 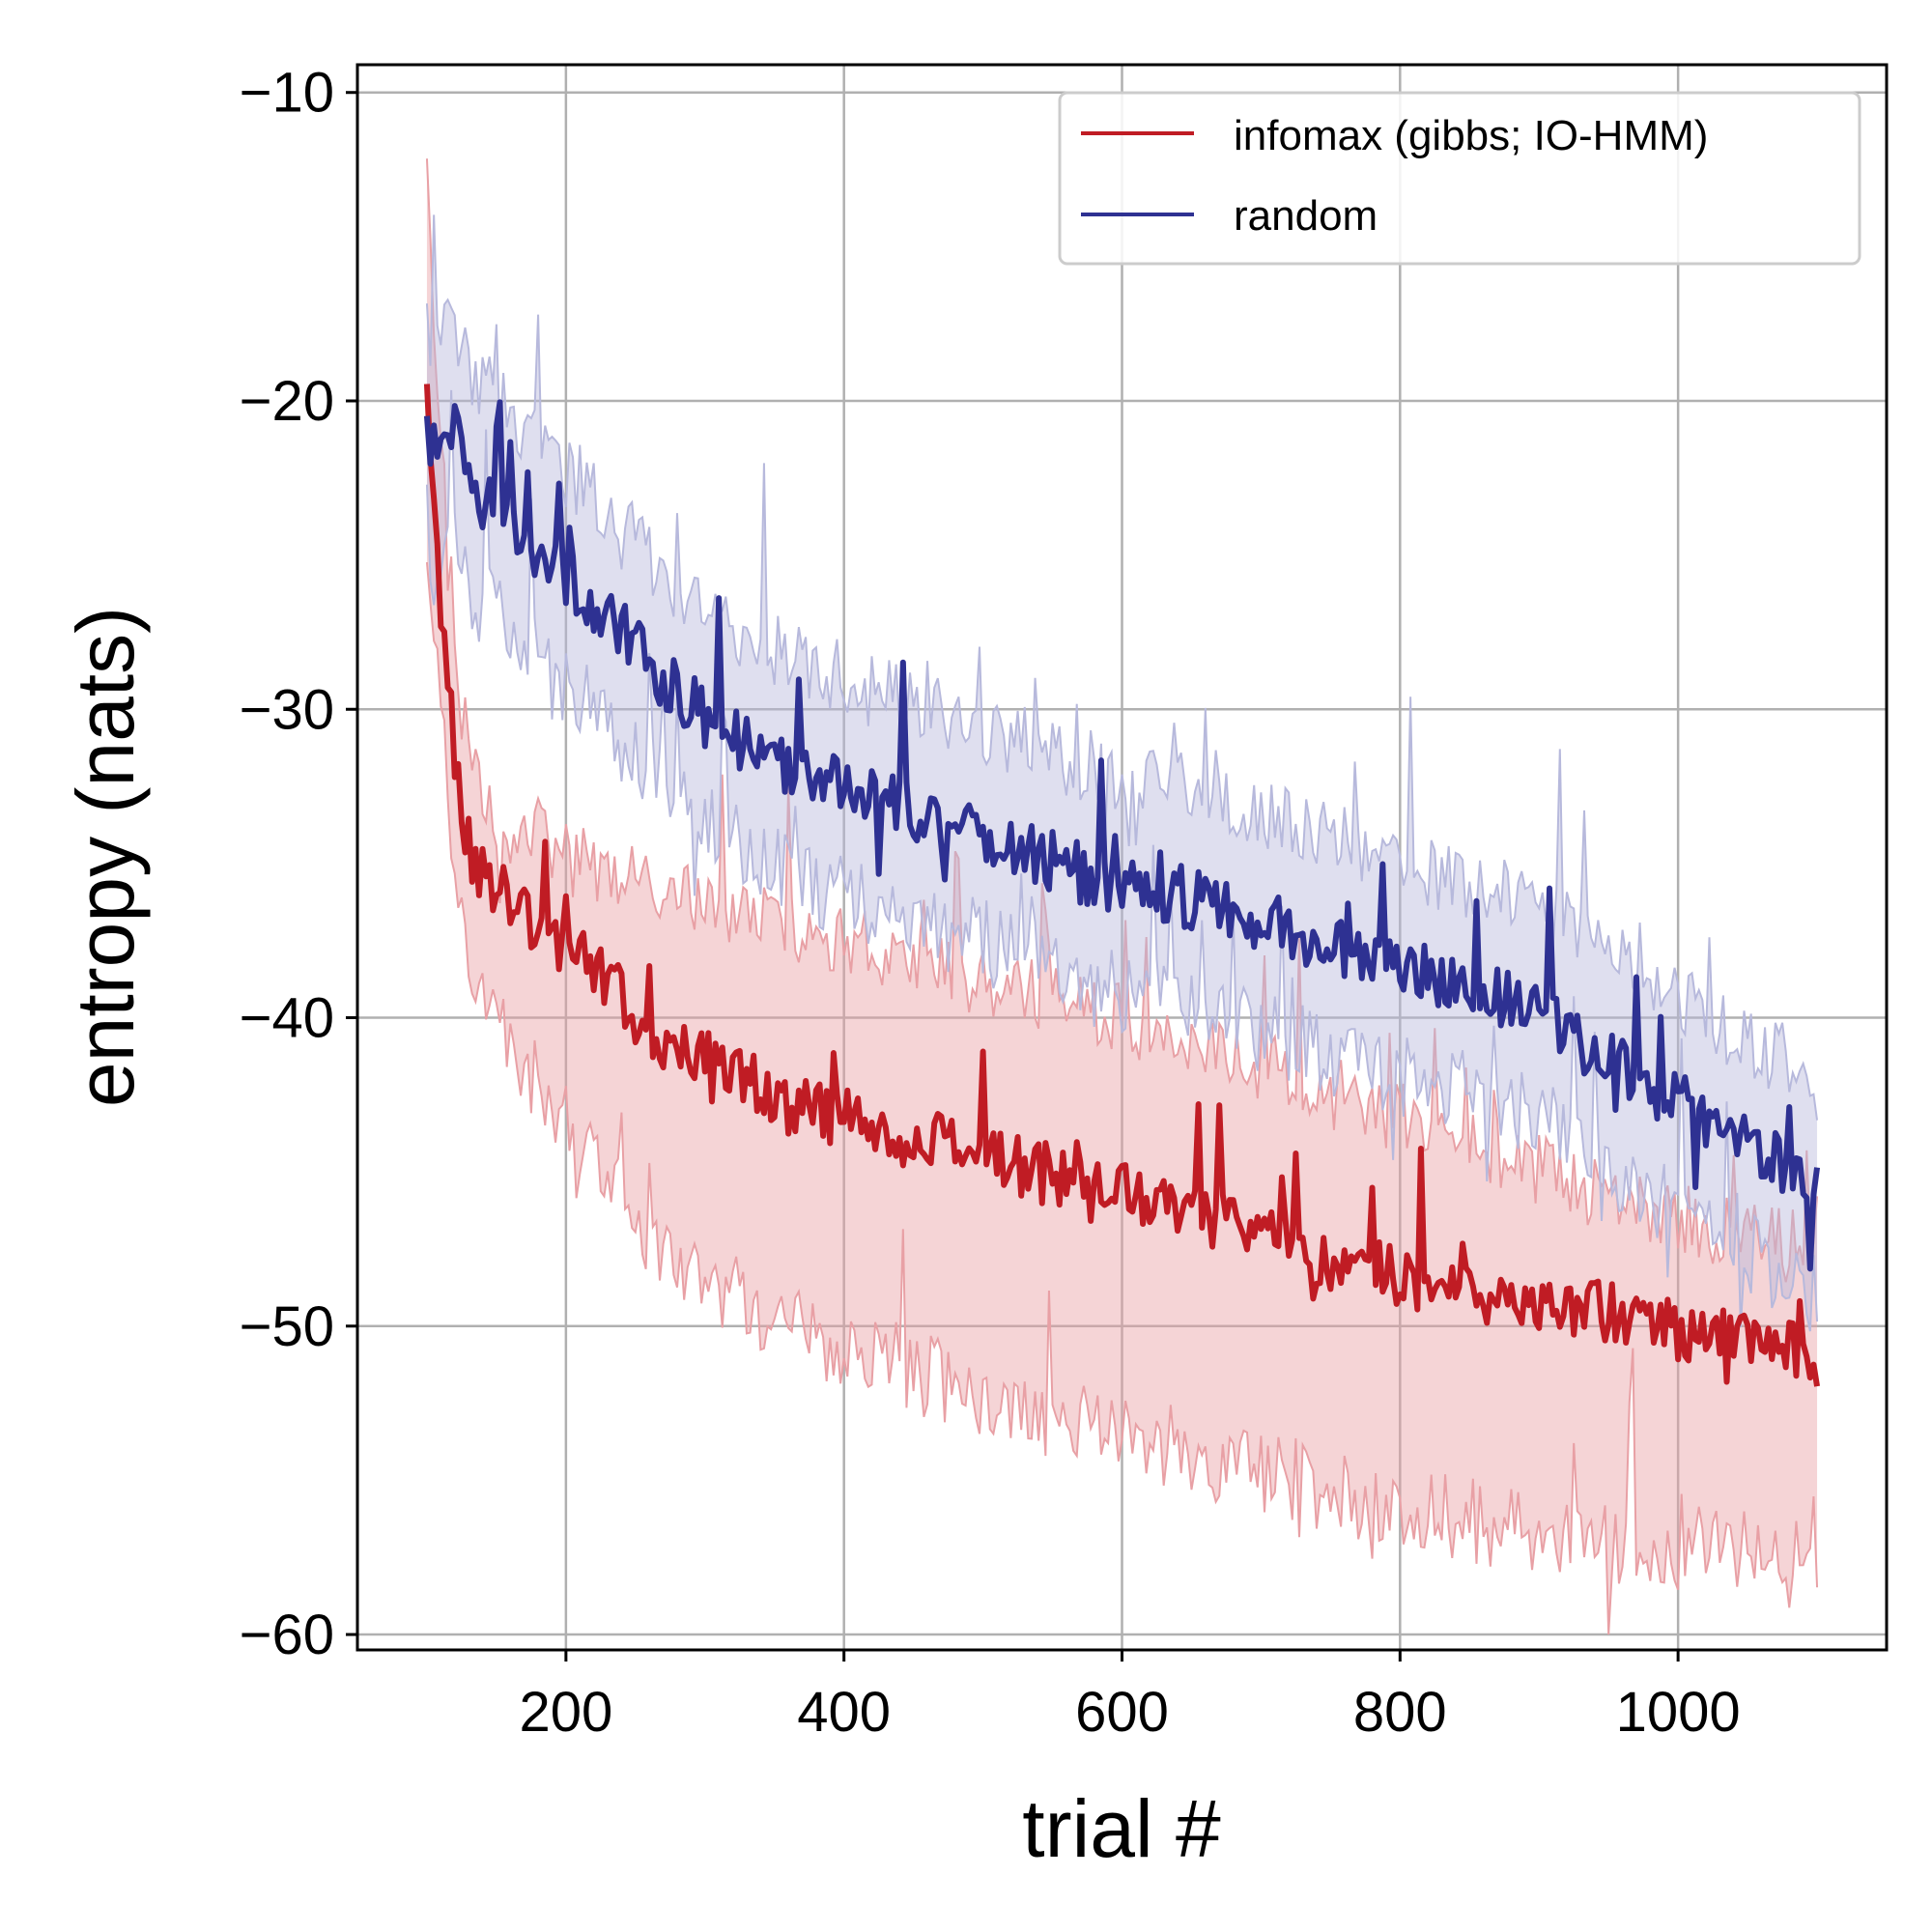 I want to click on y-tick-label: −50, so click(x=287, y=1326).